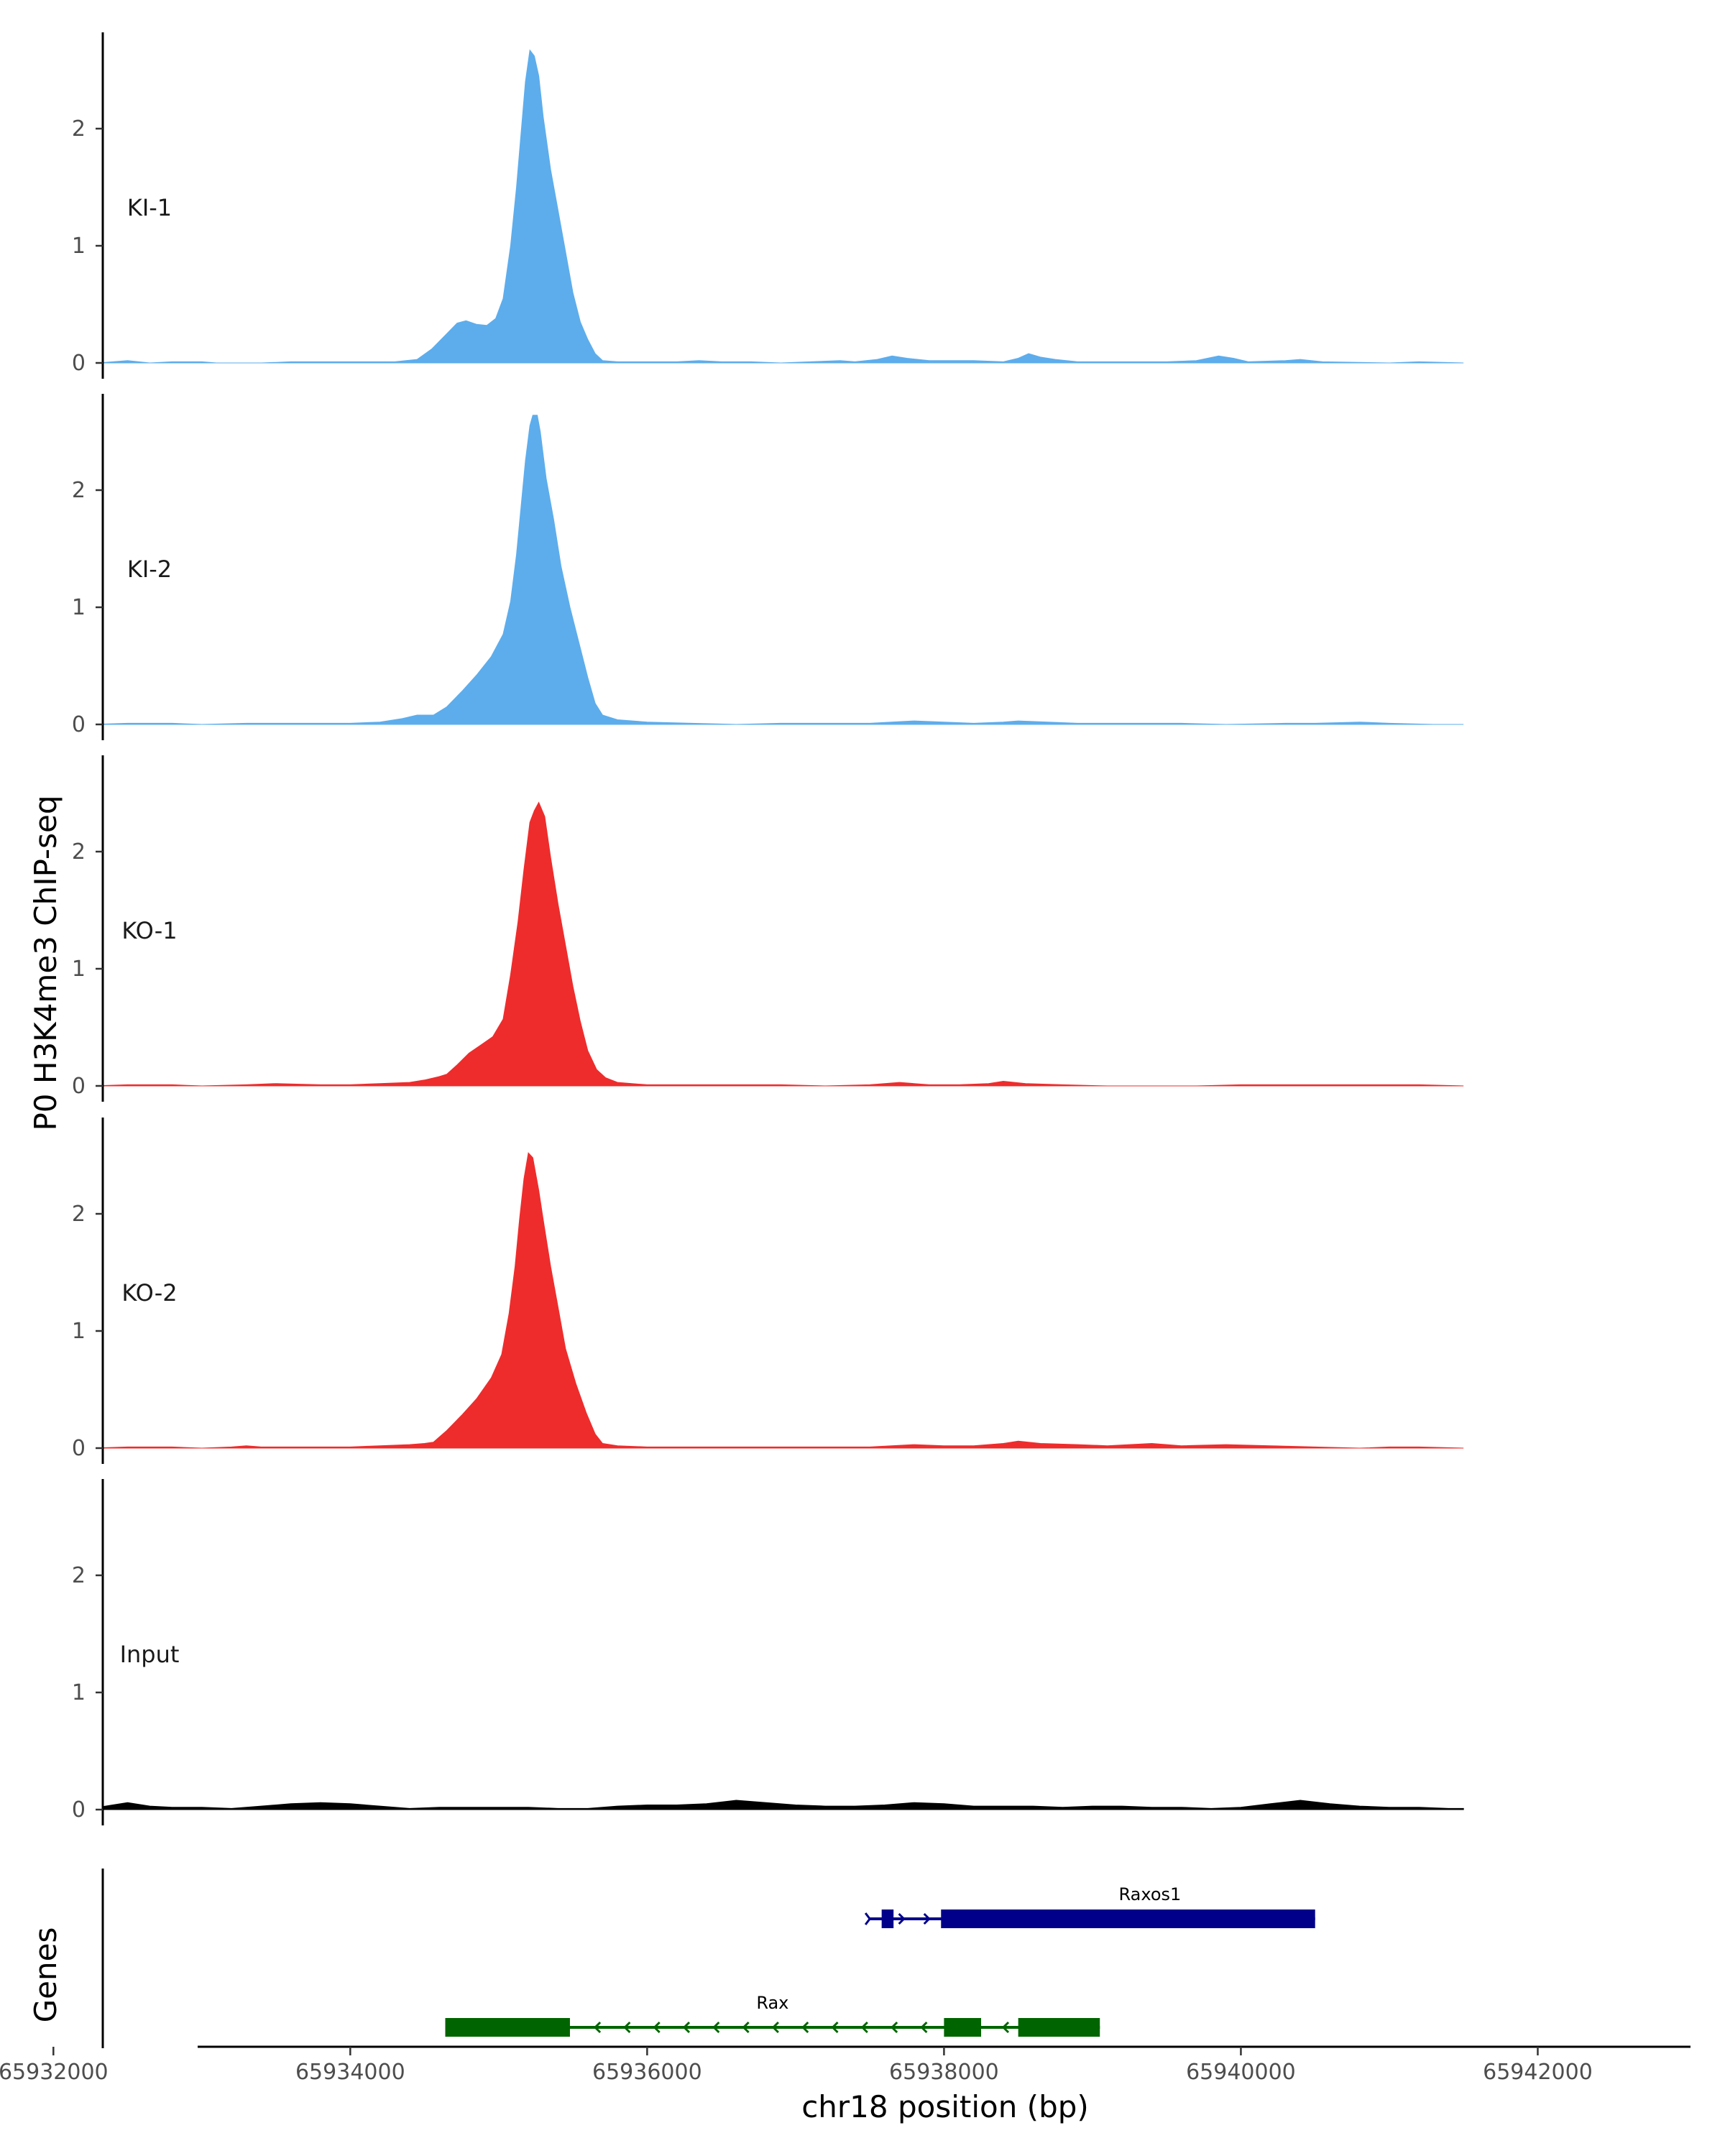 The width and height of the screenshot is (1725, 2156). I want to click on track-ki-1: 0 1 2 KI-1, so click(768, 205).